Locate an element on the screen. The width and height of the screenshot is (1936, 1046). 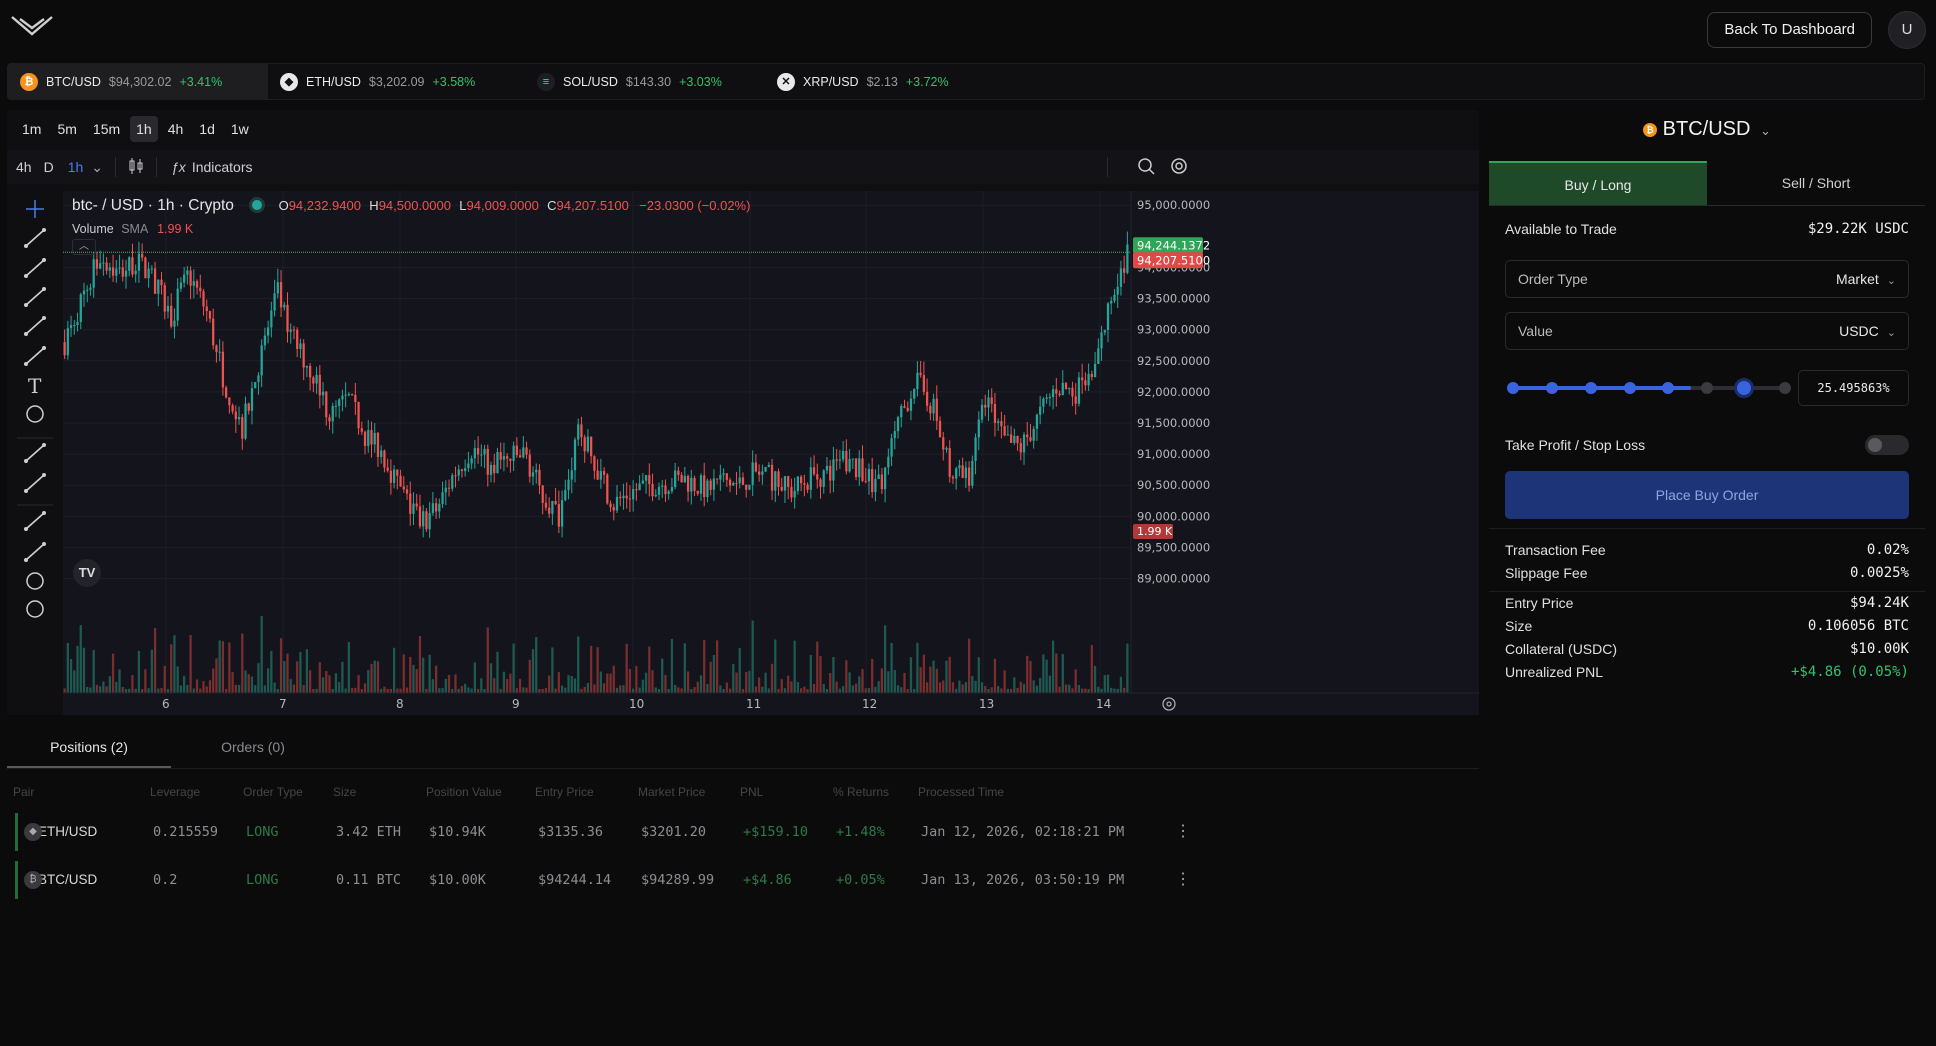
percent-input: 25.495863% is located at coordinates (1853, 388).